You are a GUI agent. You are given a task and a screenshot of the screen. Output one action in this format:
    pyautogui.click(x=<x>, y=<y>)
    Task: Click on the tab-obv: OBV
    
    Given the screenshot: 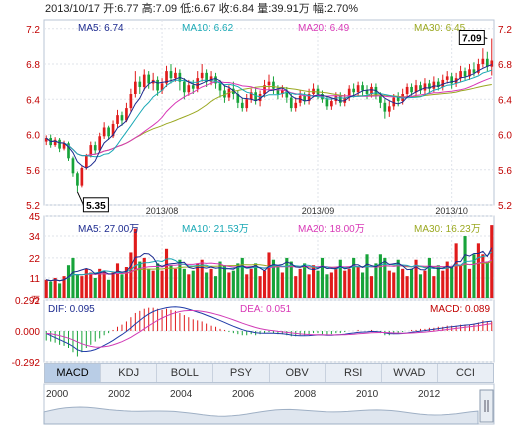 What is the action you would take?
    pyautogui.click(x=298, y=373)
    